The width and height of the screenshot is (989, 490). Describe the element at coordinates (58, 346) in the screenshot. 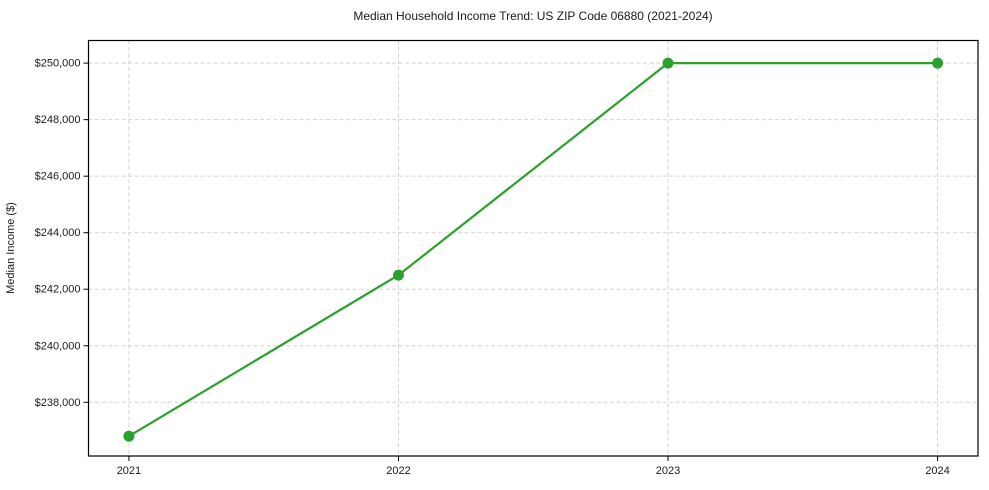

I see `y-tick-label: $240,000` at that location.